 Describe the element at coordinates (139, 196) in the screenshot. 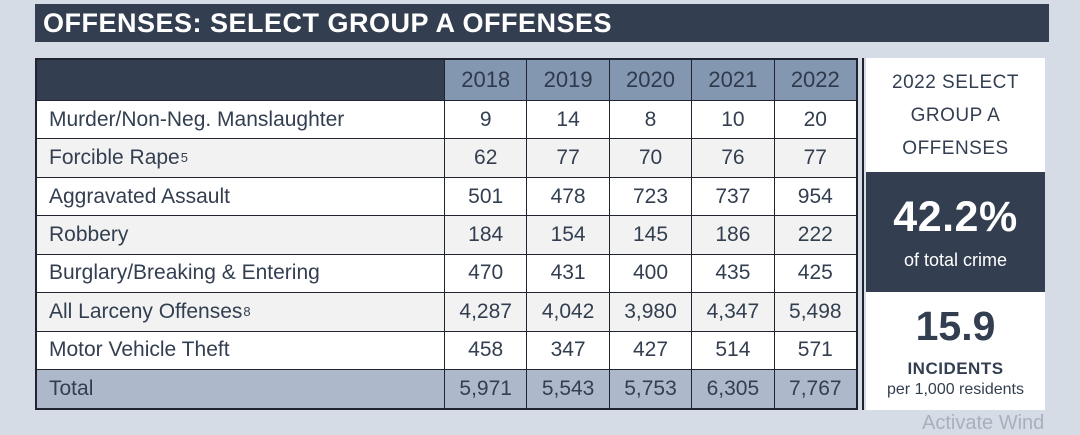

I see `row-label-text: Aggravated Assault` at that location.